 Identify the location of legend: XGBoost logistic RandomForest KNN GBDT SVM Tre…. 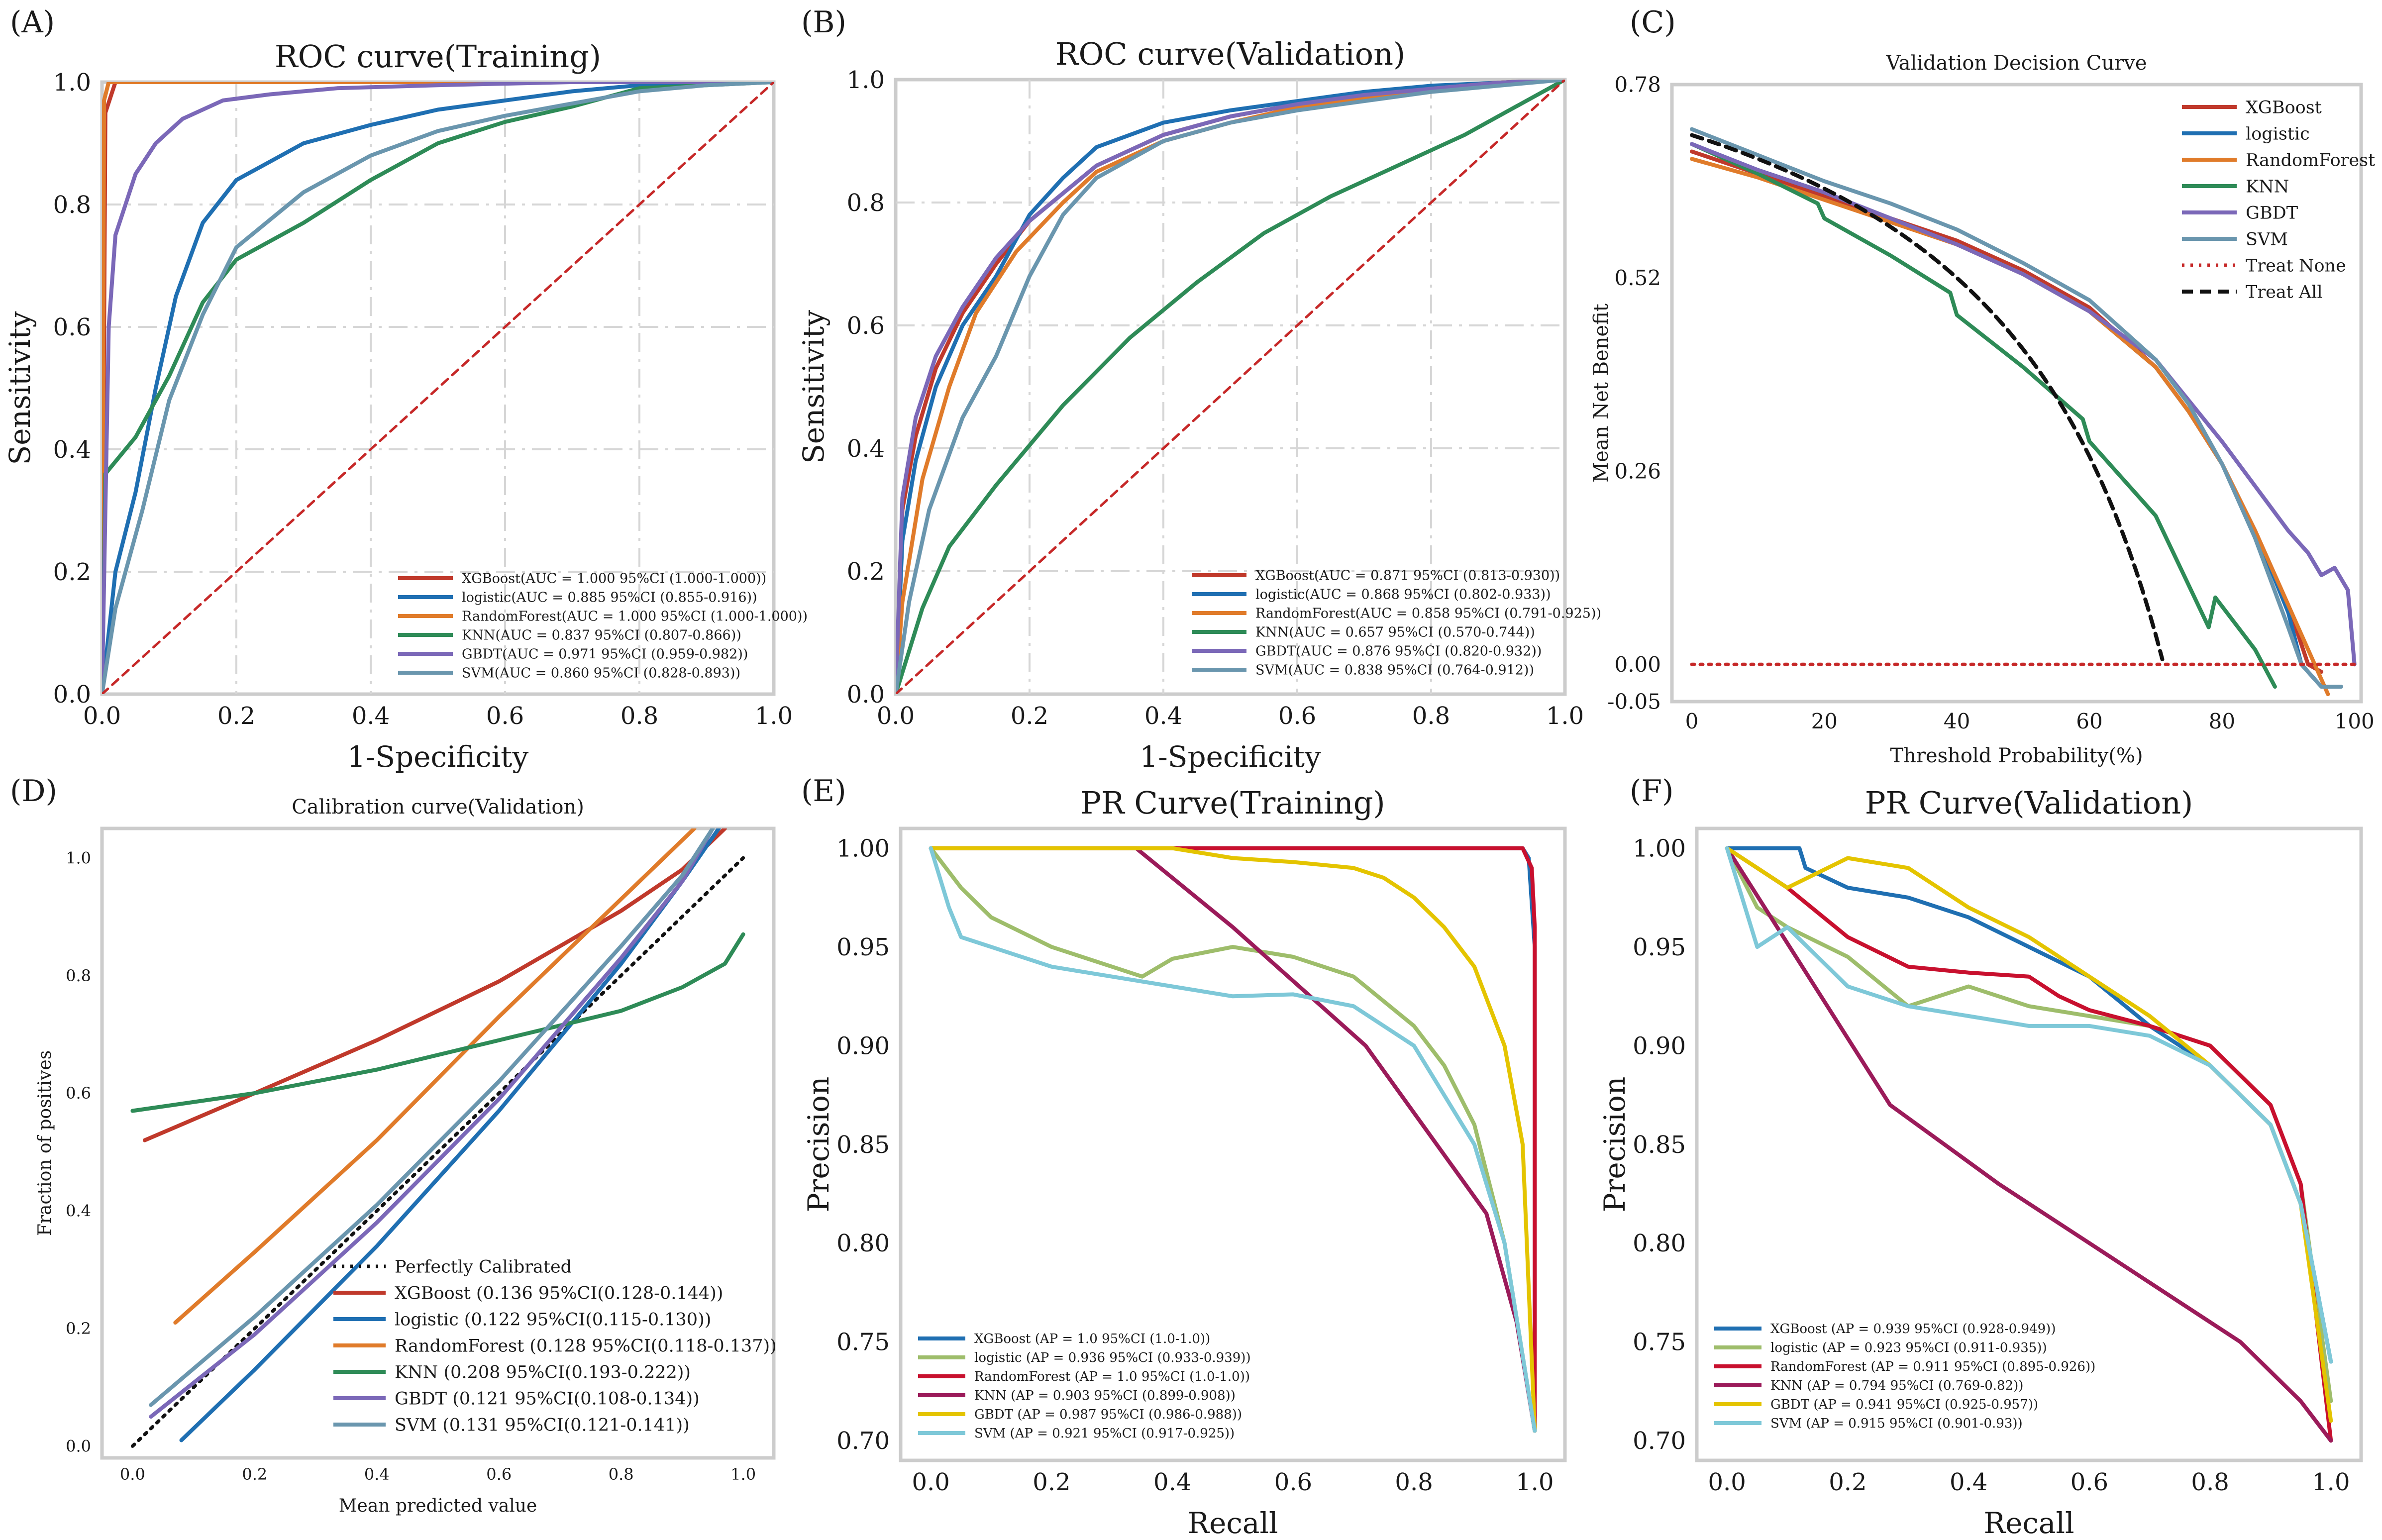
(2278, 200).